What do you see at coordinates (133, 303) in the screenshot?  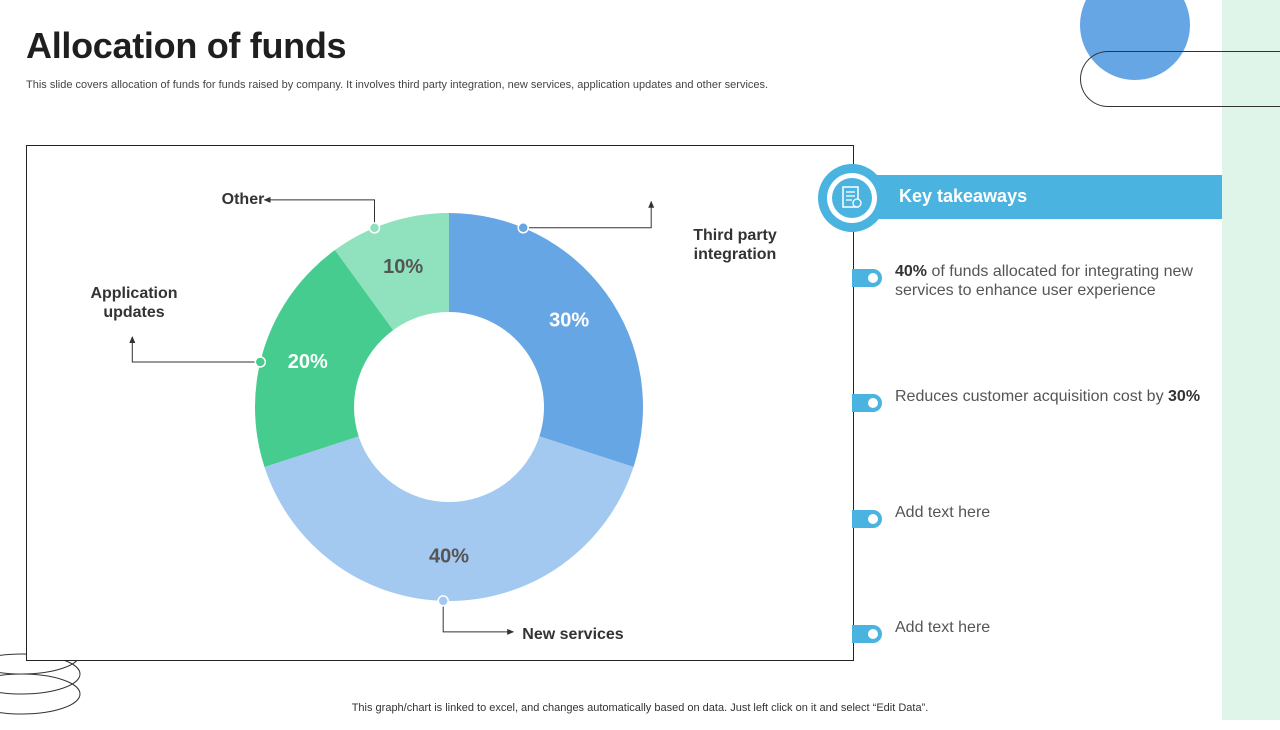 I see `slice-category-label: Application updates` at bounding box center [133, 303].